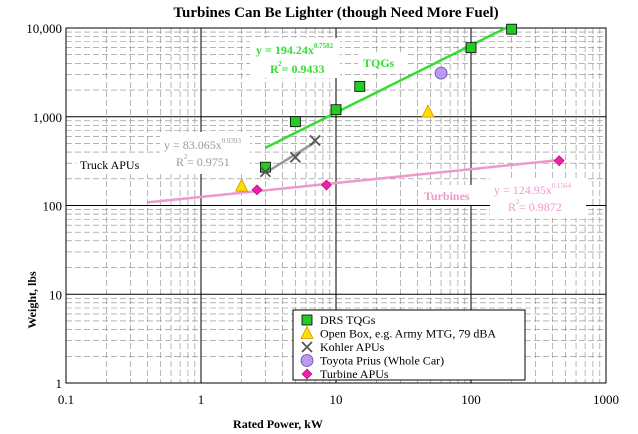  What do you see at coordinates (307, 374) in the screenshot?
I see `legend-marker-diamond` at bounding box center [307, 374].